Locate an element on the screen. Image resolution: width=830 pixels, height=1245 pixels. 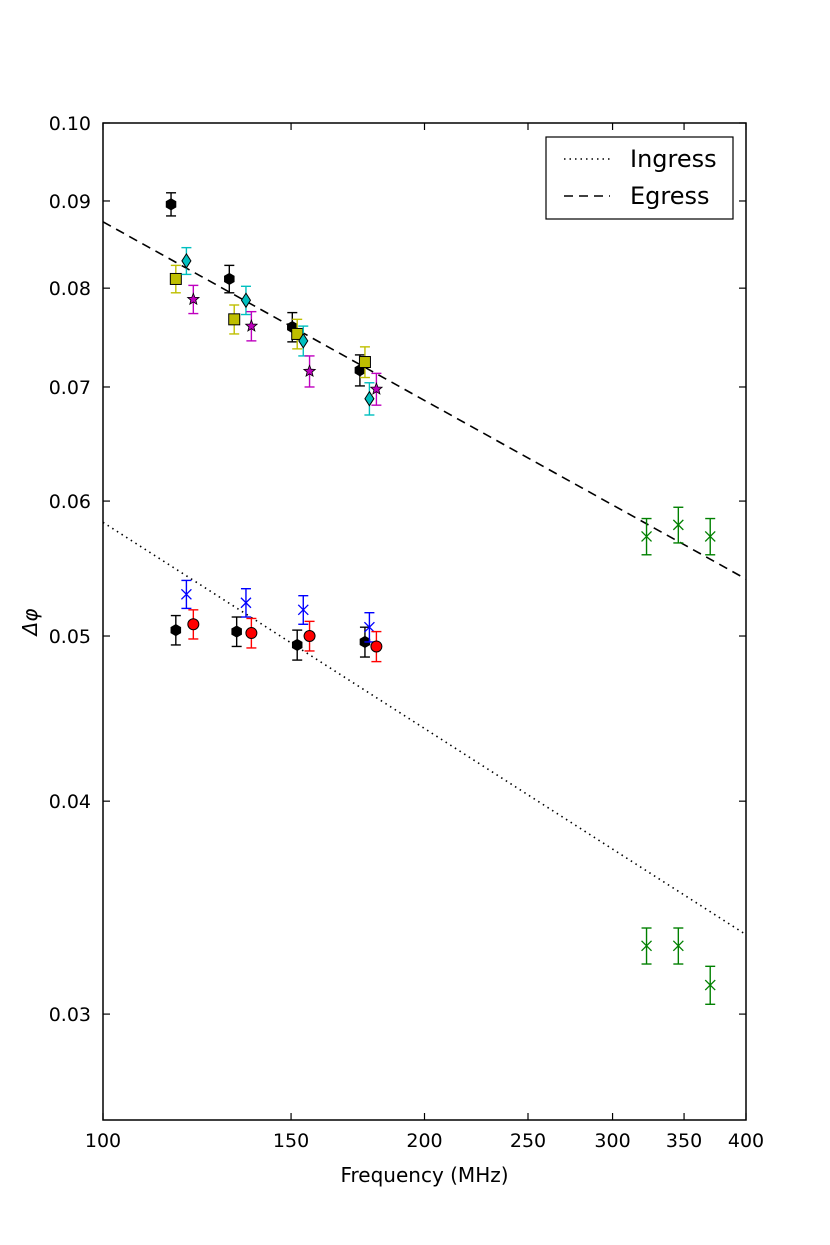
square-marker is located at coordinates (234, 319).